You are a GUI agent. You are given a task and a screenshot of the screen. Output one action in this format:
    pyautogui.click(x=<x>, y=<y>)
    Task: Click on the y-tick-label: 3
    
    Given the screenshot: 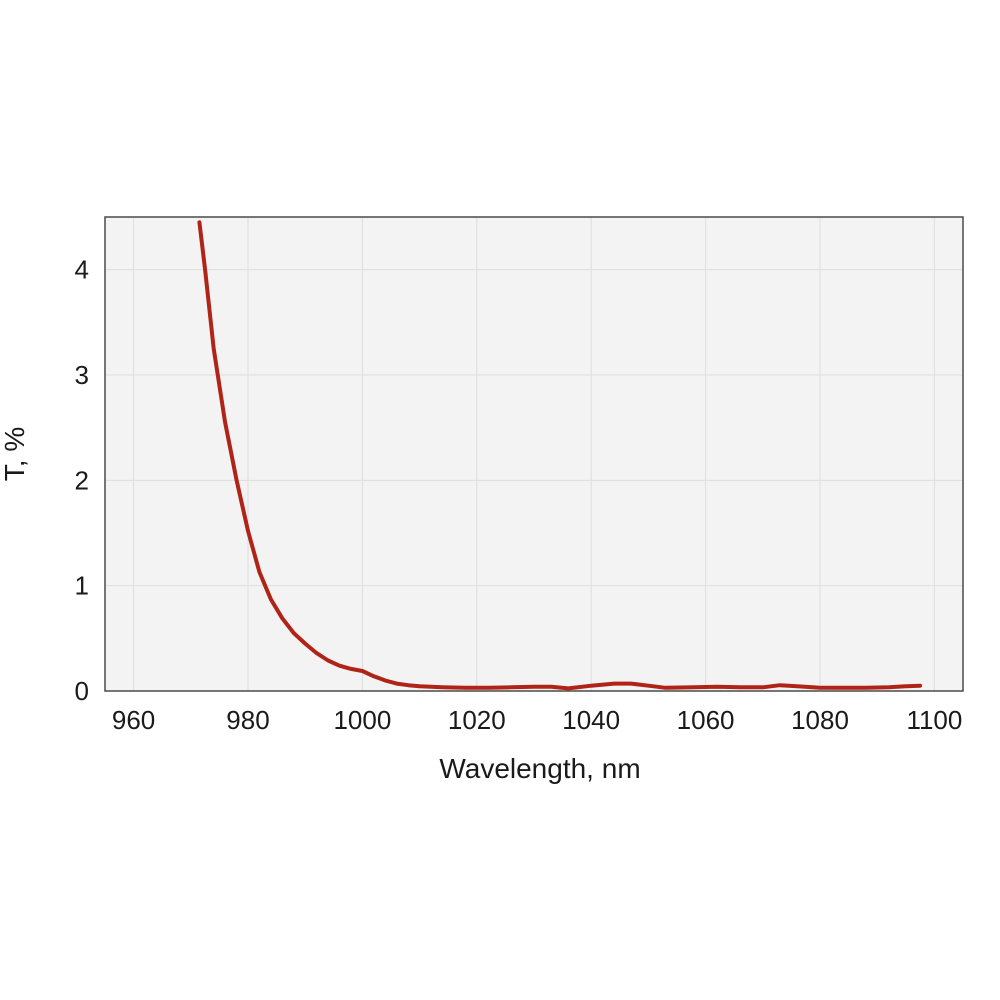 What is the action you would take?
    pyautogui.click(x=82, y=375)
    